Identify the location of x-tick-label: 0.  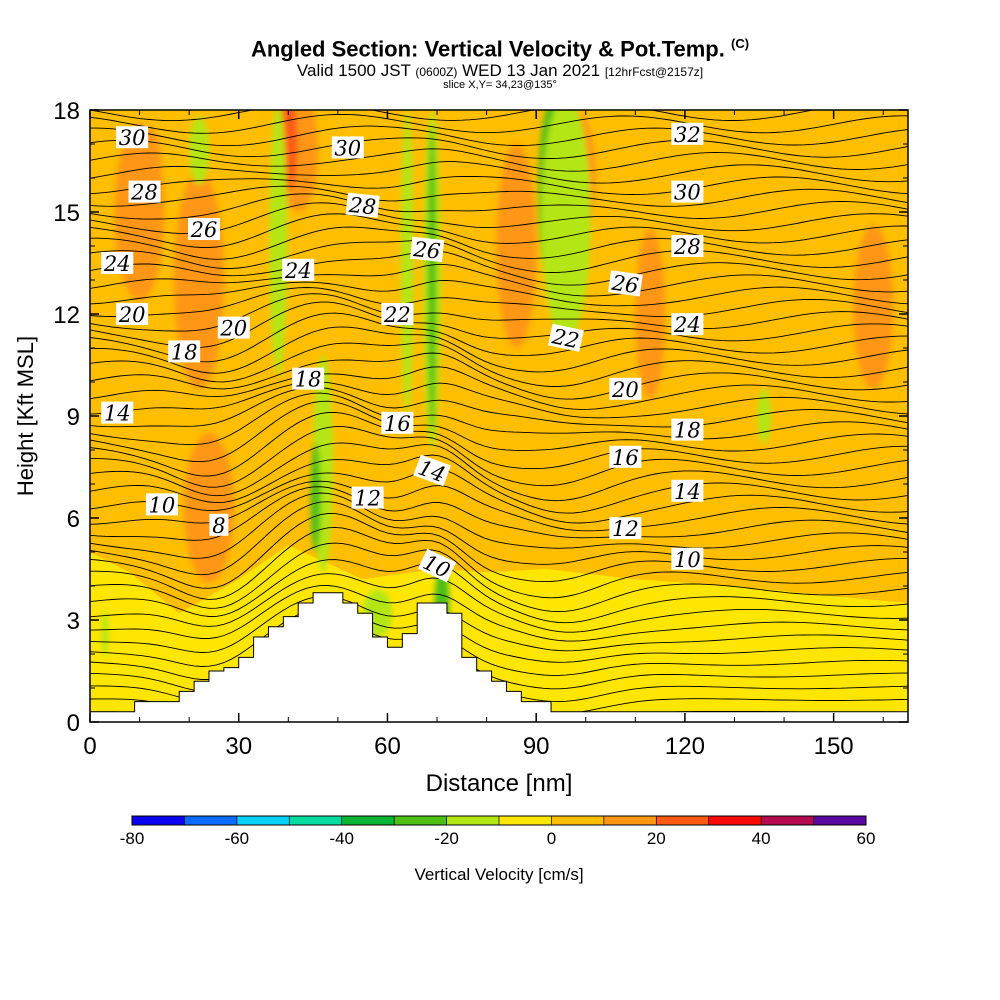
(89, 746).